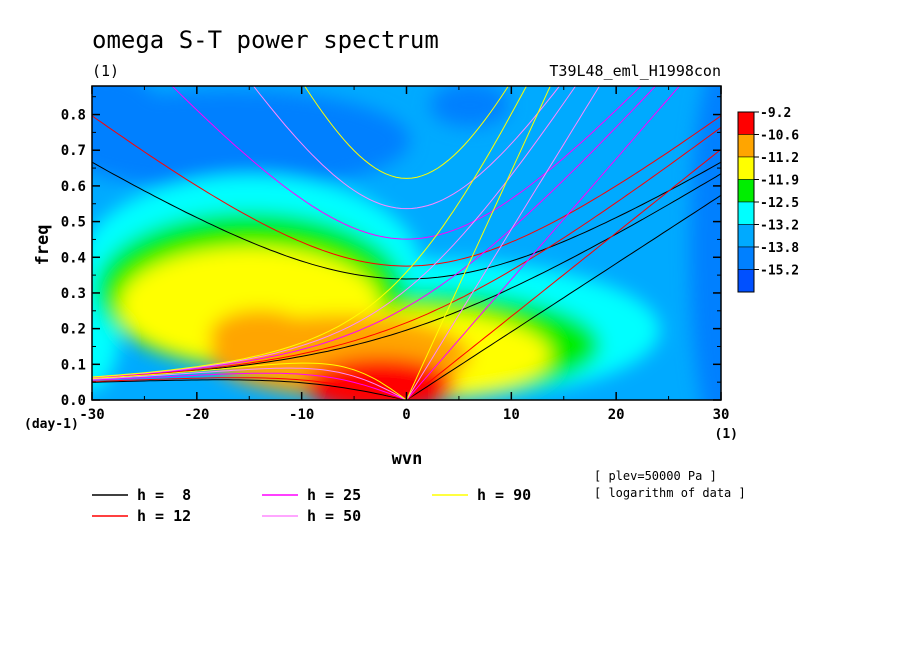 This screenshot has width=904, height=654. I want to click on y-tick-label: 0.4, so click(73, 258).